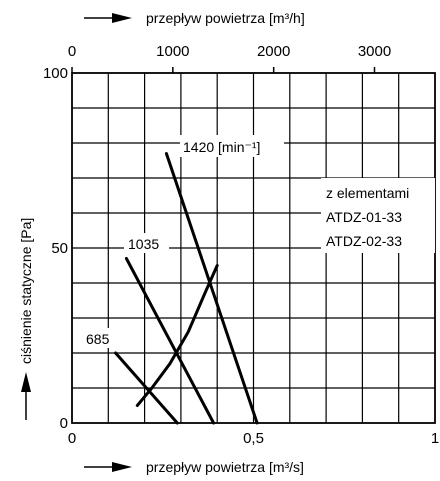  What do you see at coordinates (26, 382) in the screenshot?
I see `y-axis-arrow-head` at bounding box center [26, 382].